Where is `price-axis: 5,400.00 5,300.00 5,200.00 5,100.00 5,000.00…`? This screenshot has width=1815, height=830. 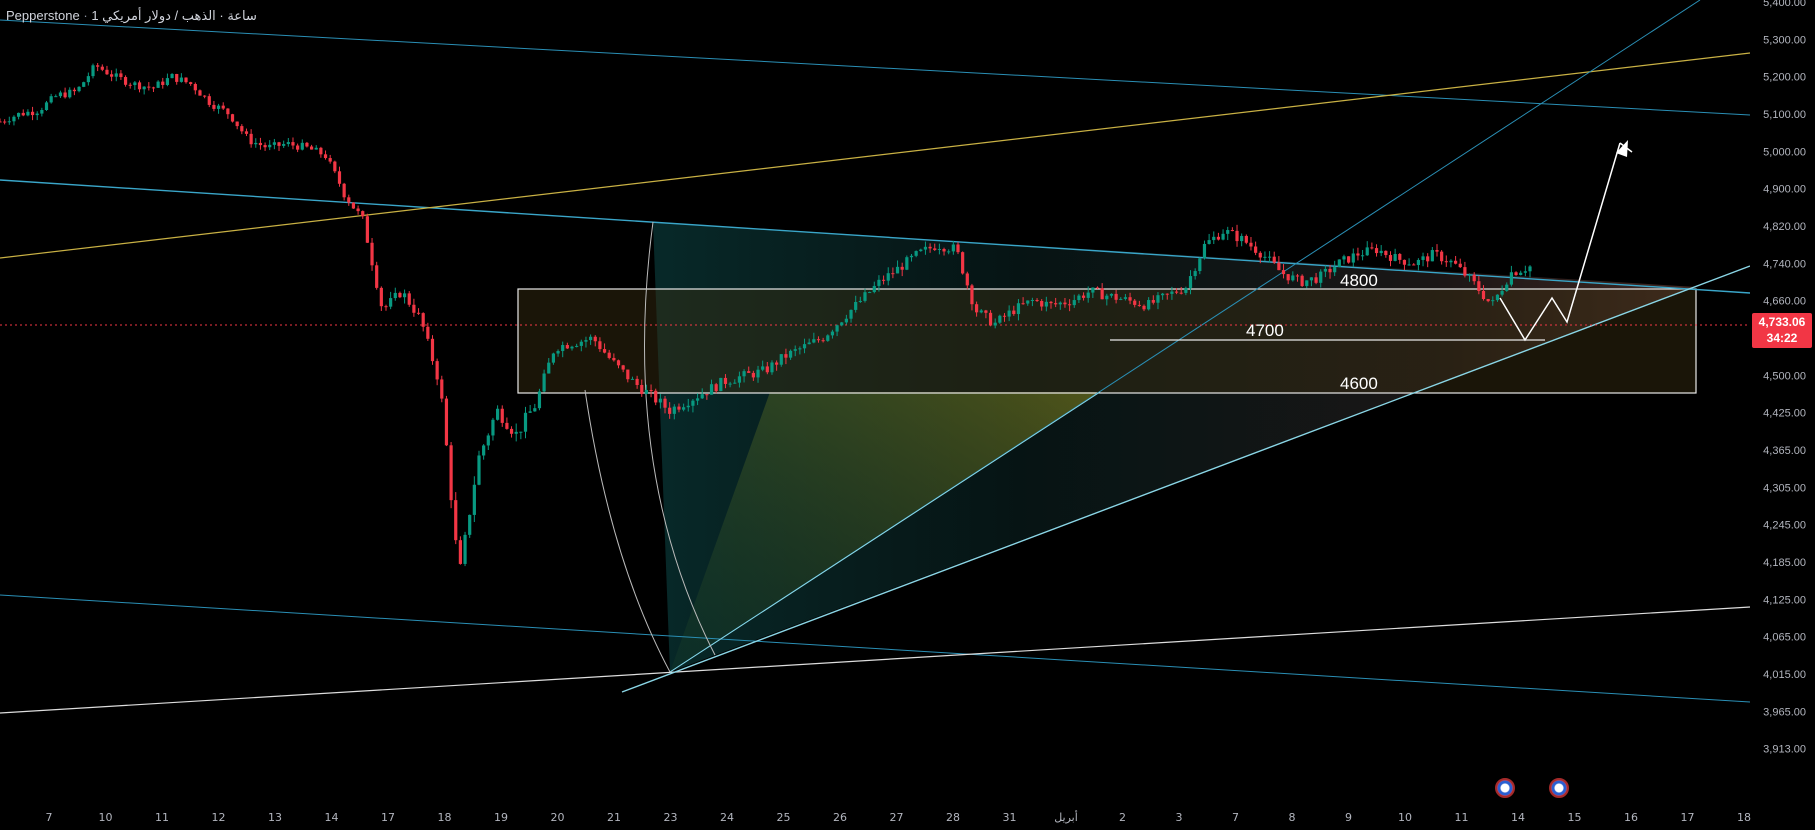
price-axis: 5,400.00 5,300.00 5,200.00 5,100.00 5,000.00… is located at coordinates (1784, 378).